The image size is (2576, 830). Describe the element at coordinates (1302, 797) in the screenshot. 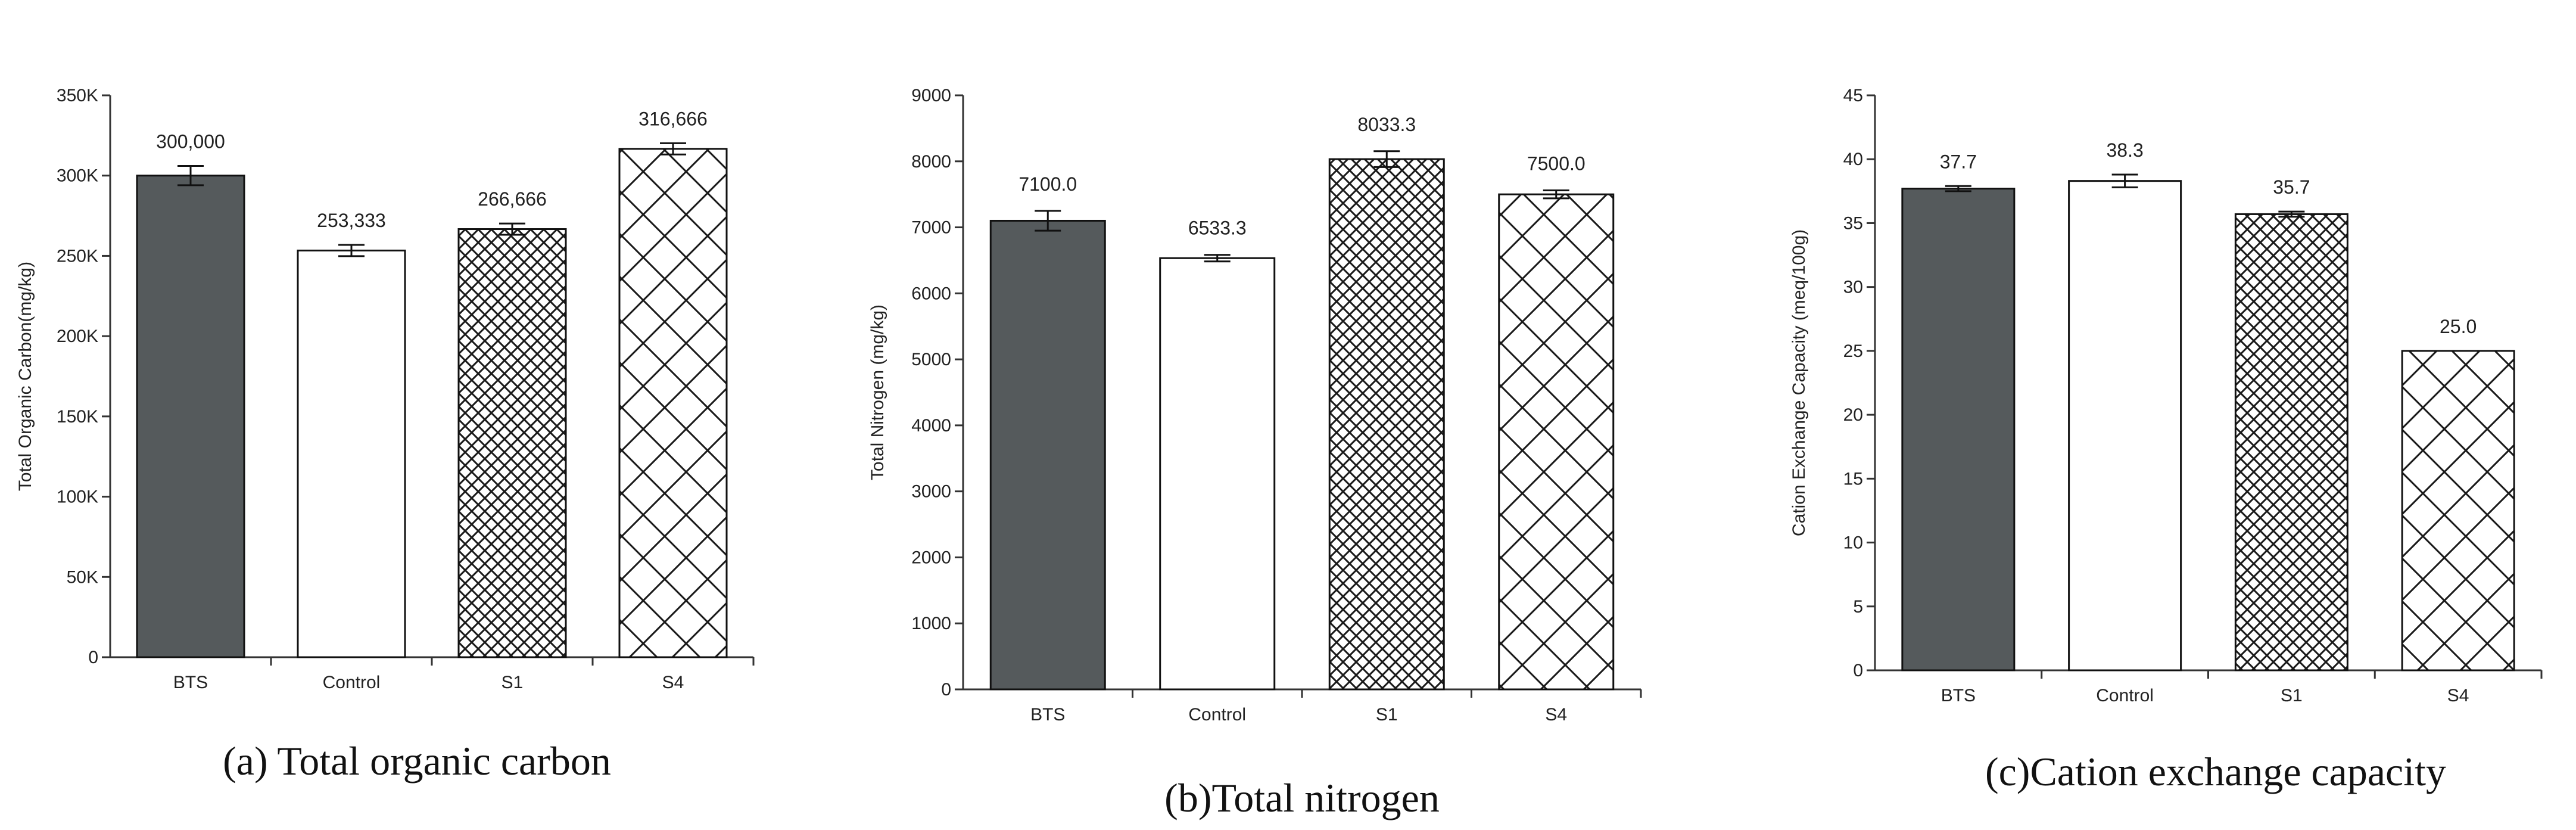

I see `chart-caption: (b)Total nitrogen` at that location.